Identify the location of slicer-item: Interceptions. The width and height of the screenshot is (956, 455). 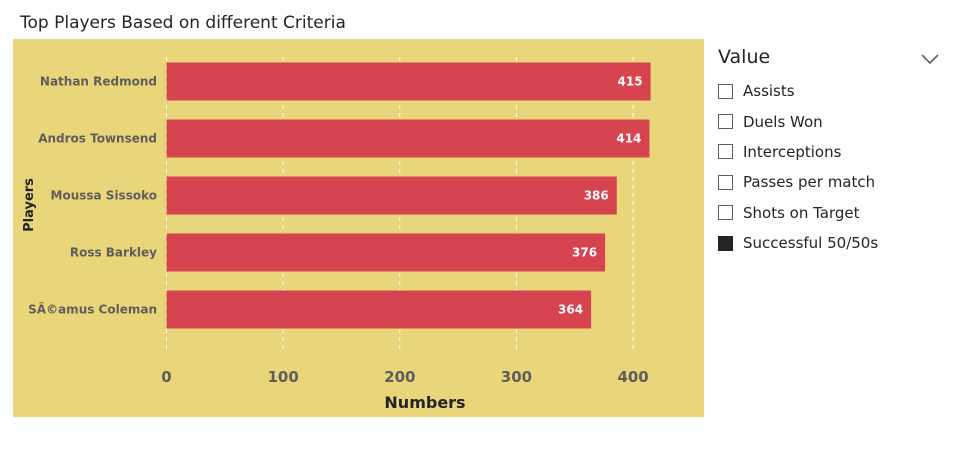
(833, 152).